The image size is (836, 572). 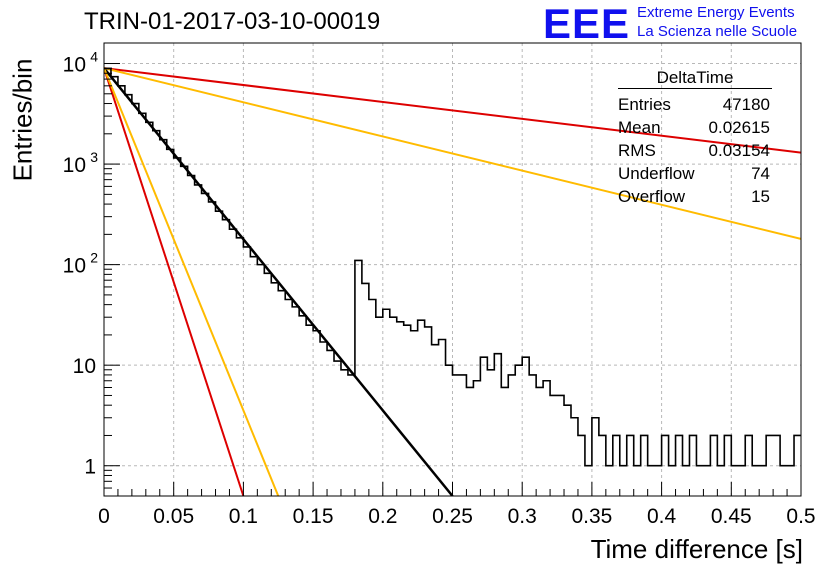 I want to click on x-tick-label: 0.1, so click(x=243, y=516).